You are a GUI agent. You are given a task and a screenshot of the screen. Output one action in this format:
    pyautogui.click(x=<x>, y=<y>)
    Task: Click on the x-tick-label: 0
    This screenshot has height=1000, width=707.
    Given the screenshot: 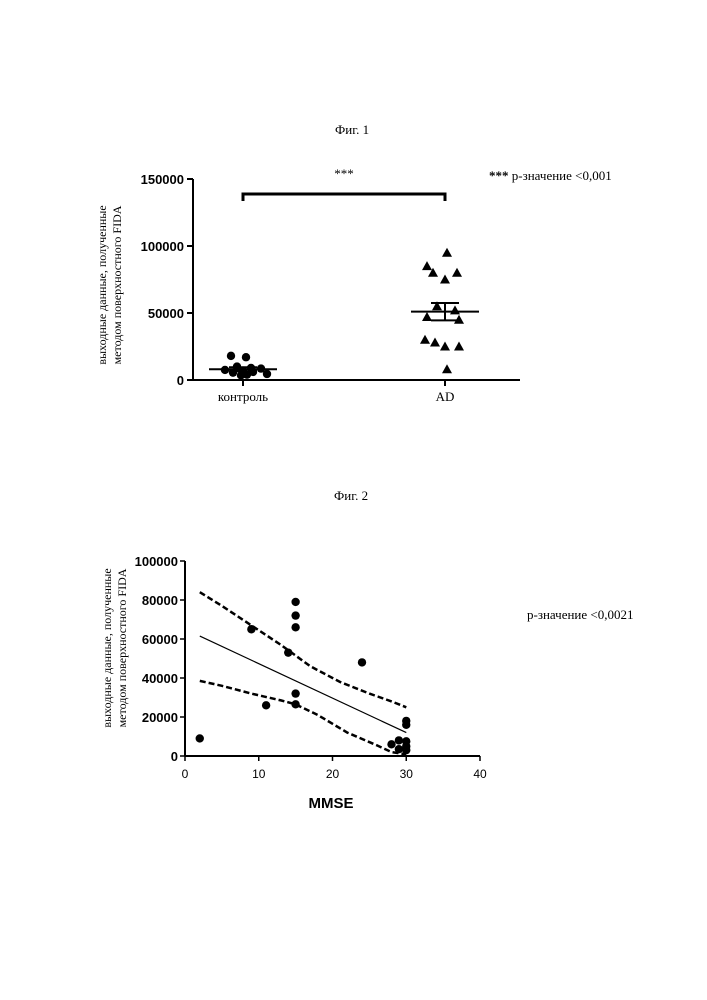 What is the action you would take?
    pyautogui.click(x=185, y=774)
    